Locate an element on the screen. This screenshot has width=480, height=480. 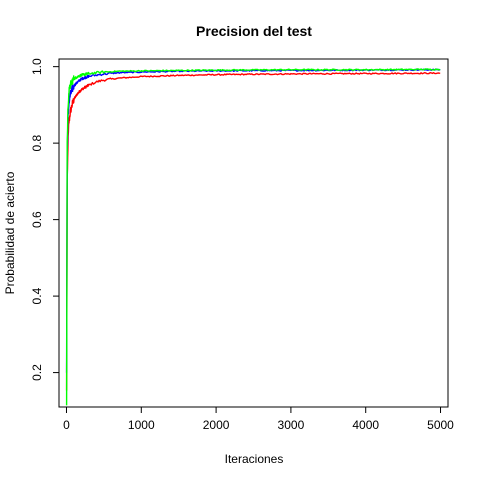
y-axis-label: Probabilidad de acierto is located at coordinates (10, 232).